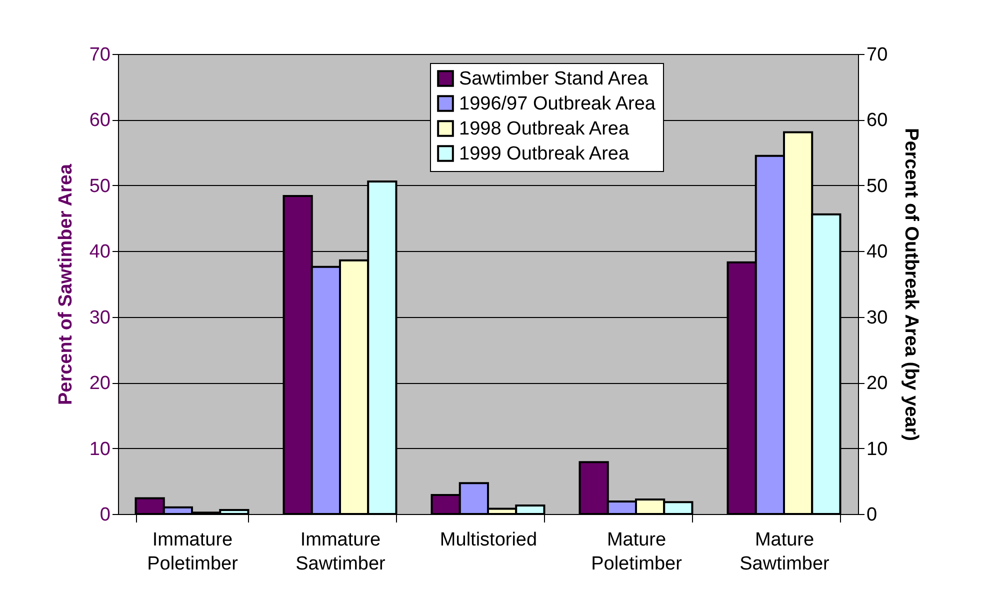 This screenshot has height=603, width=984. What do you see at coordinates (877, 449) in the screenshot?
I see `y2-tick-label: 10` at bounding box center [877, 449].